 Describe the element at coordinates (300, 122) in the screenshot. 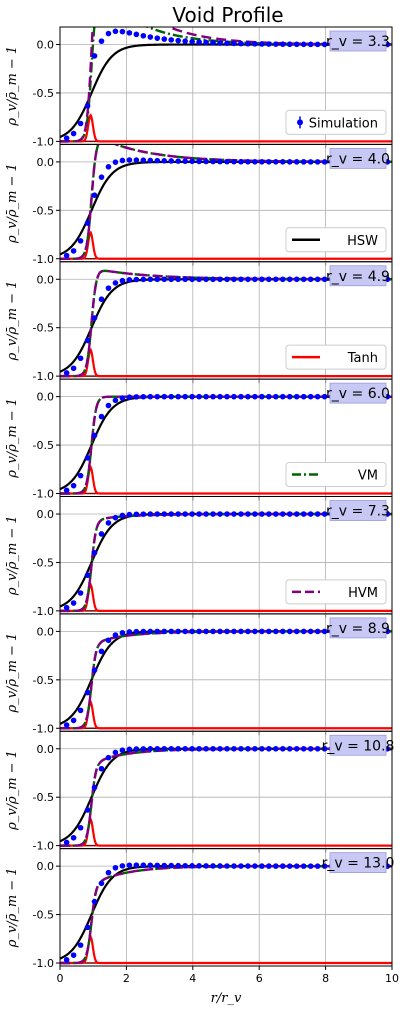

I see `legend-marker` at that location.